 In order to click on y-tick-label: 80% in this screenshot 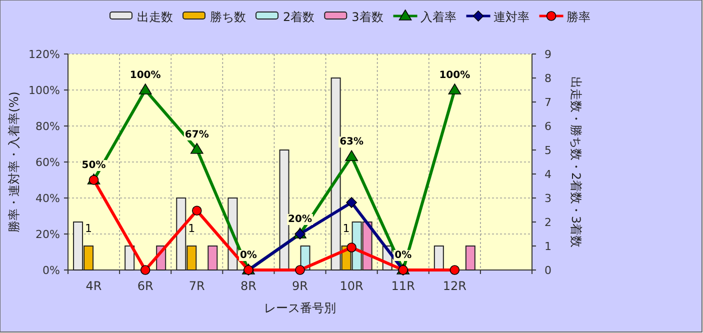, I will do `click(48, 126)`.